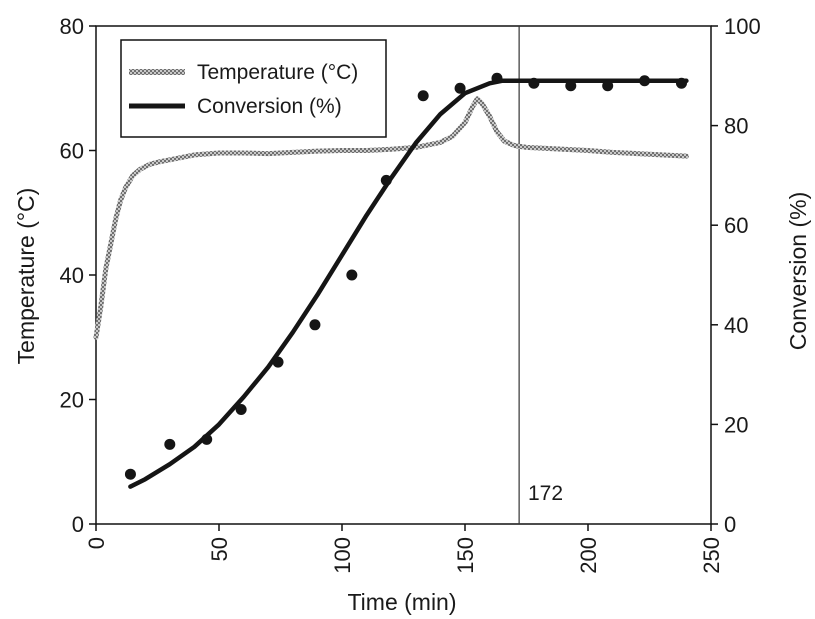  What do you see at coordinates (736, 126) in the screenshot?
I see `y-right-tick-label: 80` at bounding box center [736, 126].